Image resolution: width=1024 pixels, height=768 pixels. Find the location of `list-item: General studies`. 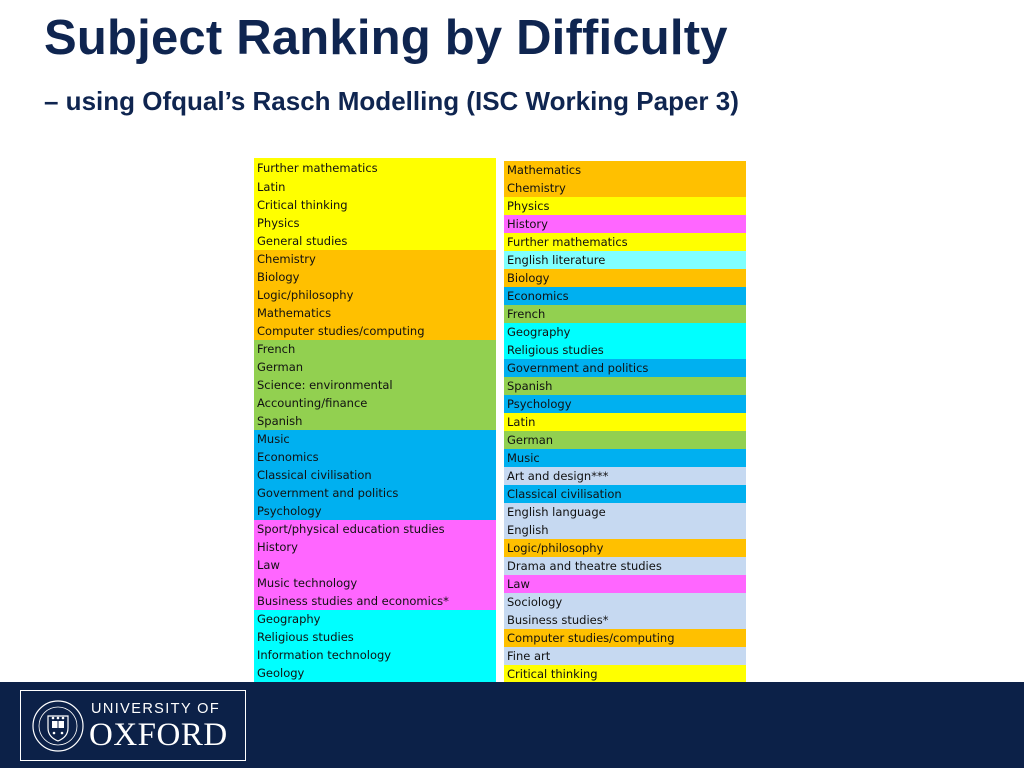

list-item: General studies is located at coordinates (375, 241).